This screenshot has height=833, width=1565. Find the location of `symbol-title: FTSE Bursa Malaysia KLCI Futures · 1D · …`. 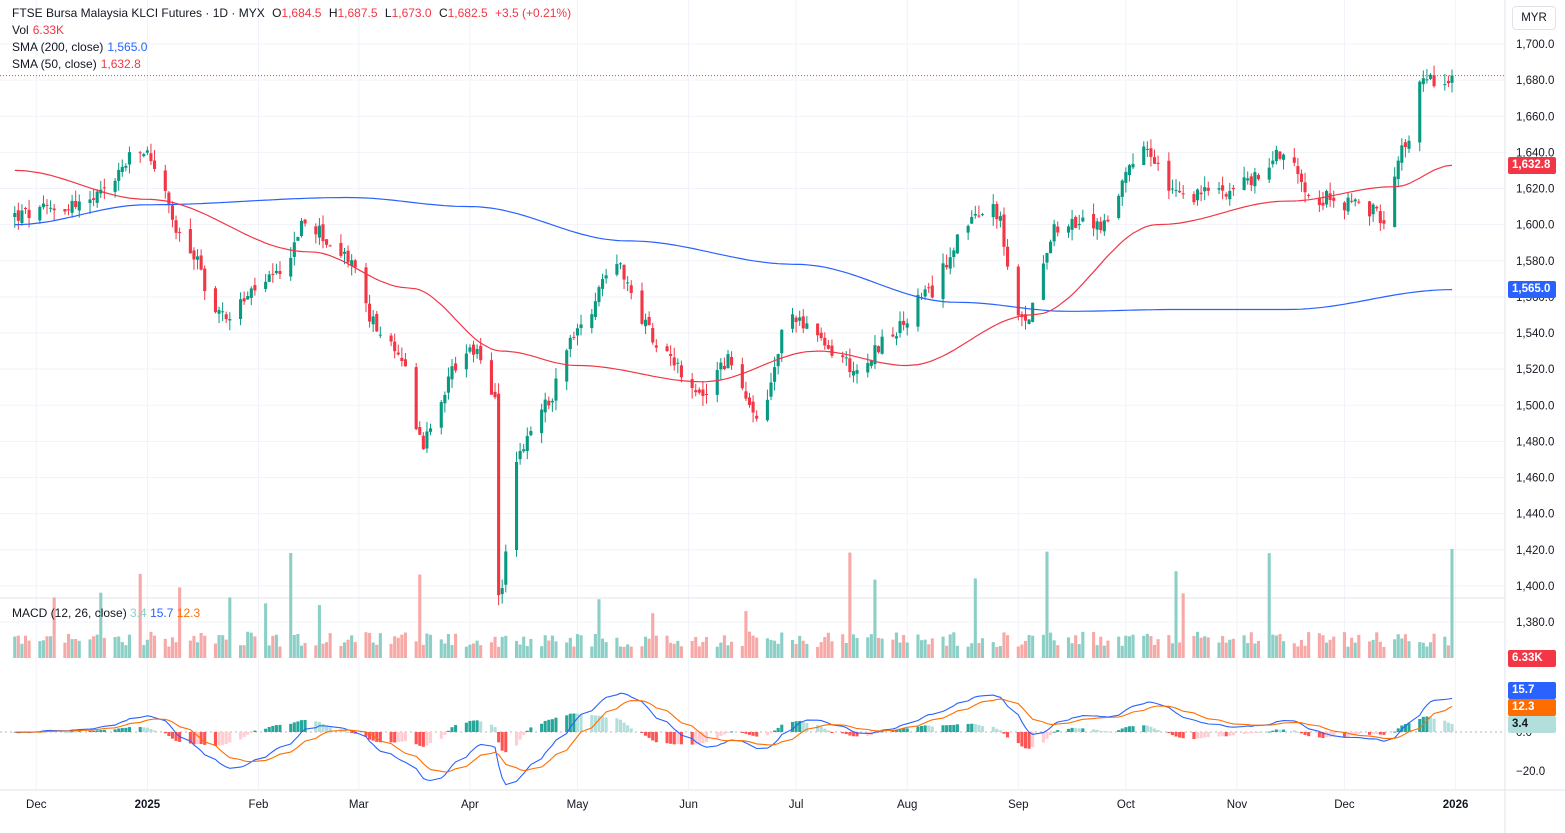

symbol-title: FTSE Bursa Malaysia KLCI Futures · 1D · … is located at coordinates (138, 13).